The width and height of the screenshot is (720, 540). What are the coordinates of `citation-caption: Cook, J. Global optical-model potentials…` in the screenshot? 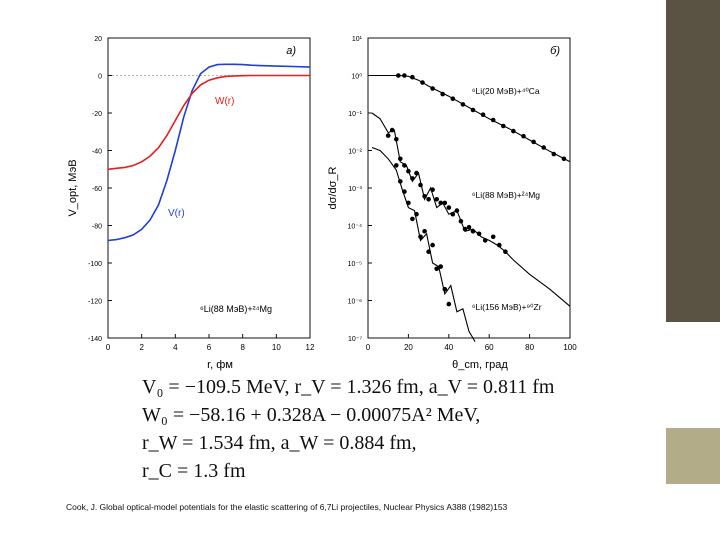 It's located at (287, 507).